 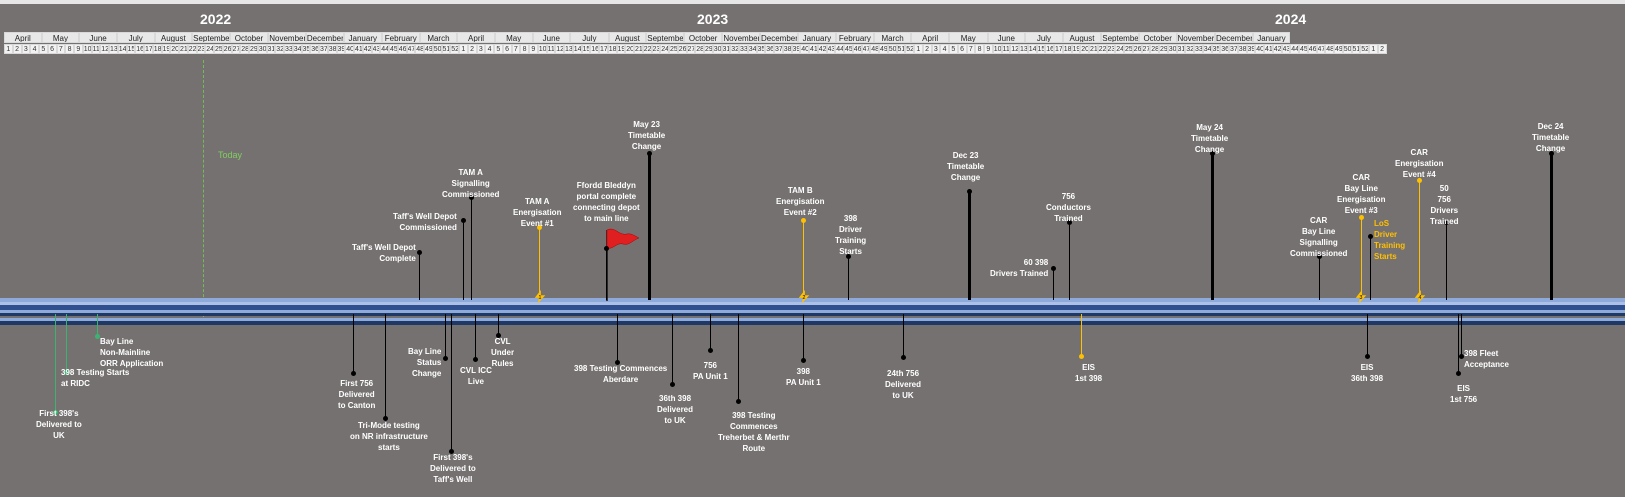 I want to click on month-cell: July, so click(x=135, y=37).